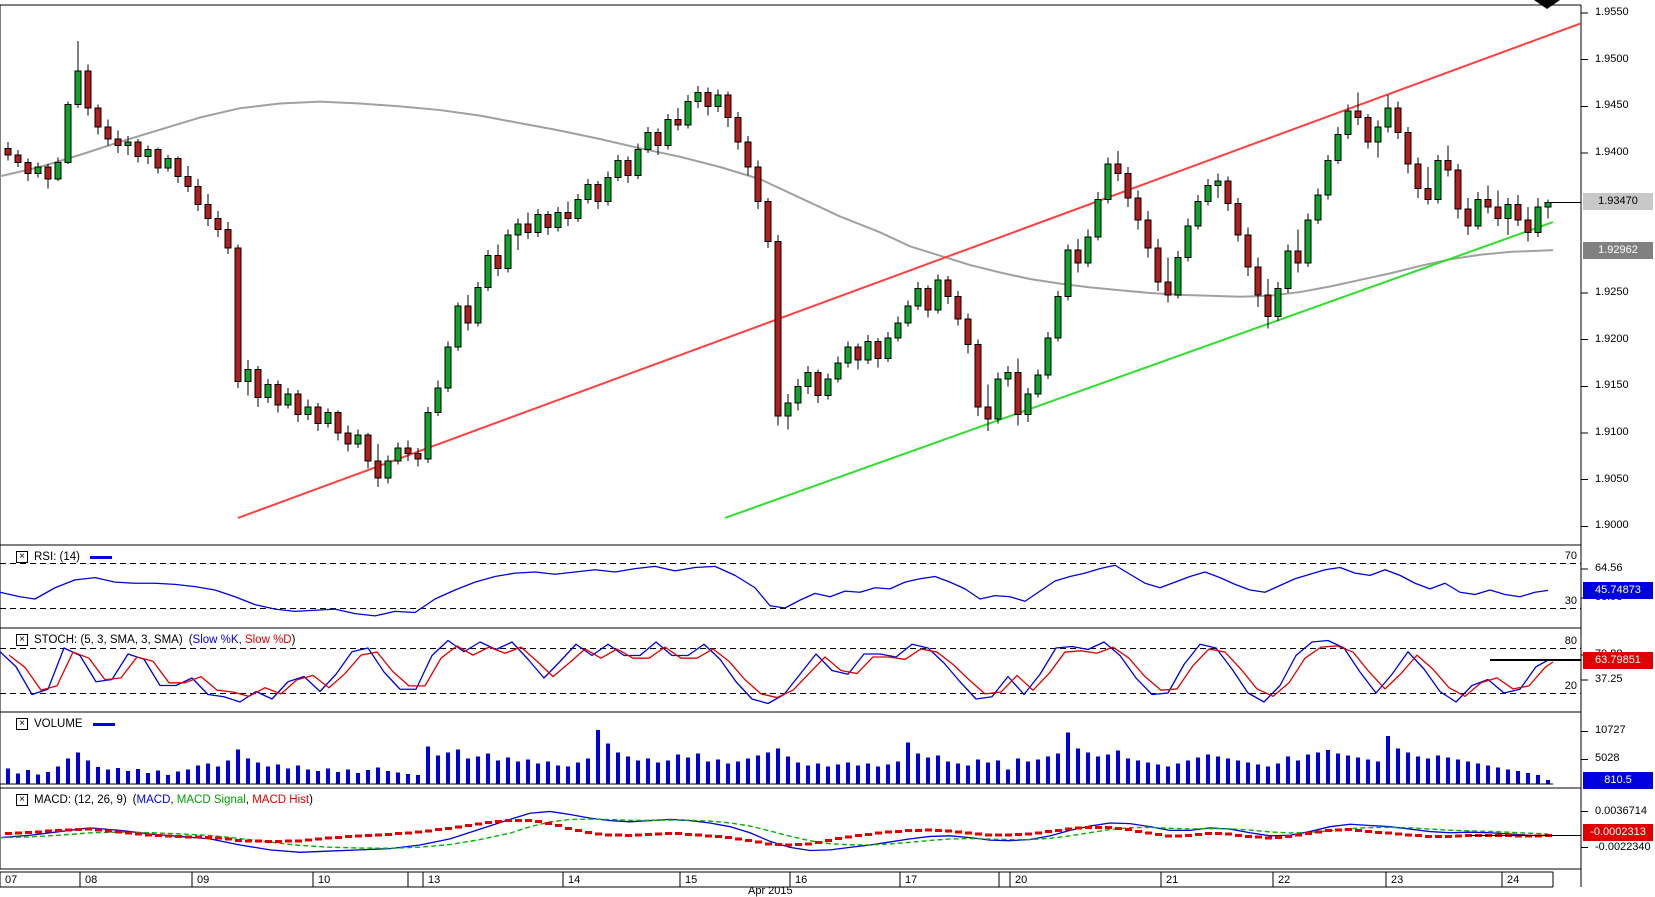  Describe the element at coordinates (1607, 758) in the screenshot. I see `volume-axis-tick: 5028` at that location.